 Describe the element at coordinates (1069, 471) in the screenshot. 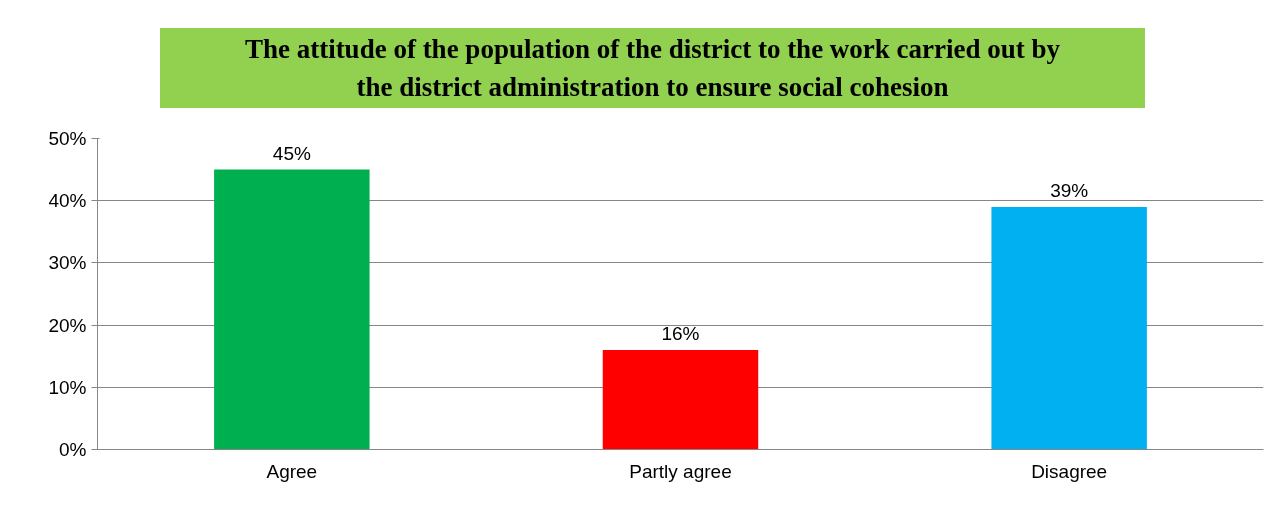

I see `x-tick-label: Disagree` at that location.